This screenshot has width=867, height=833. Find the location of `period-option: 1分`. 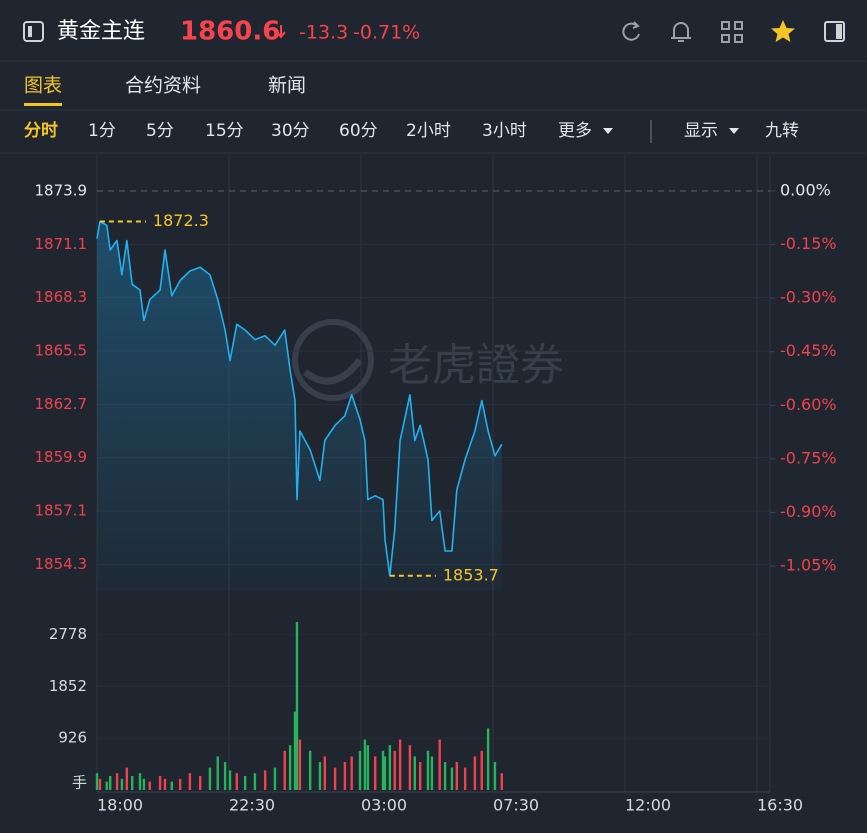

period-option: 1分 is located at coordinates (102, 131).